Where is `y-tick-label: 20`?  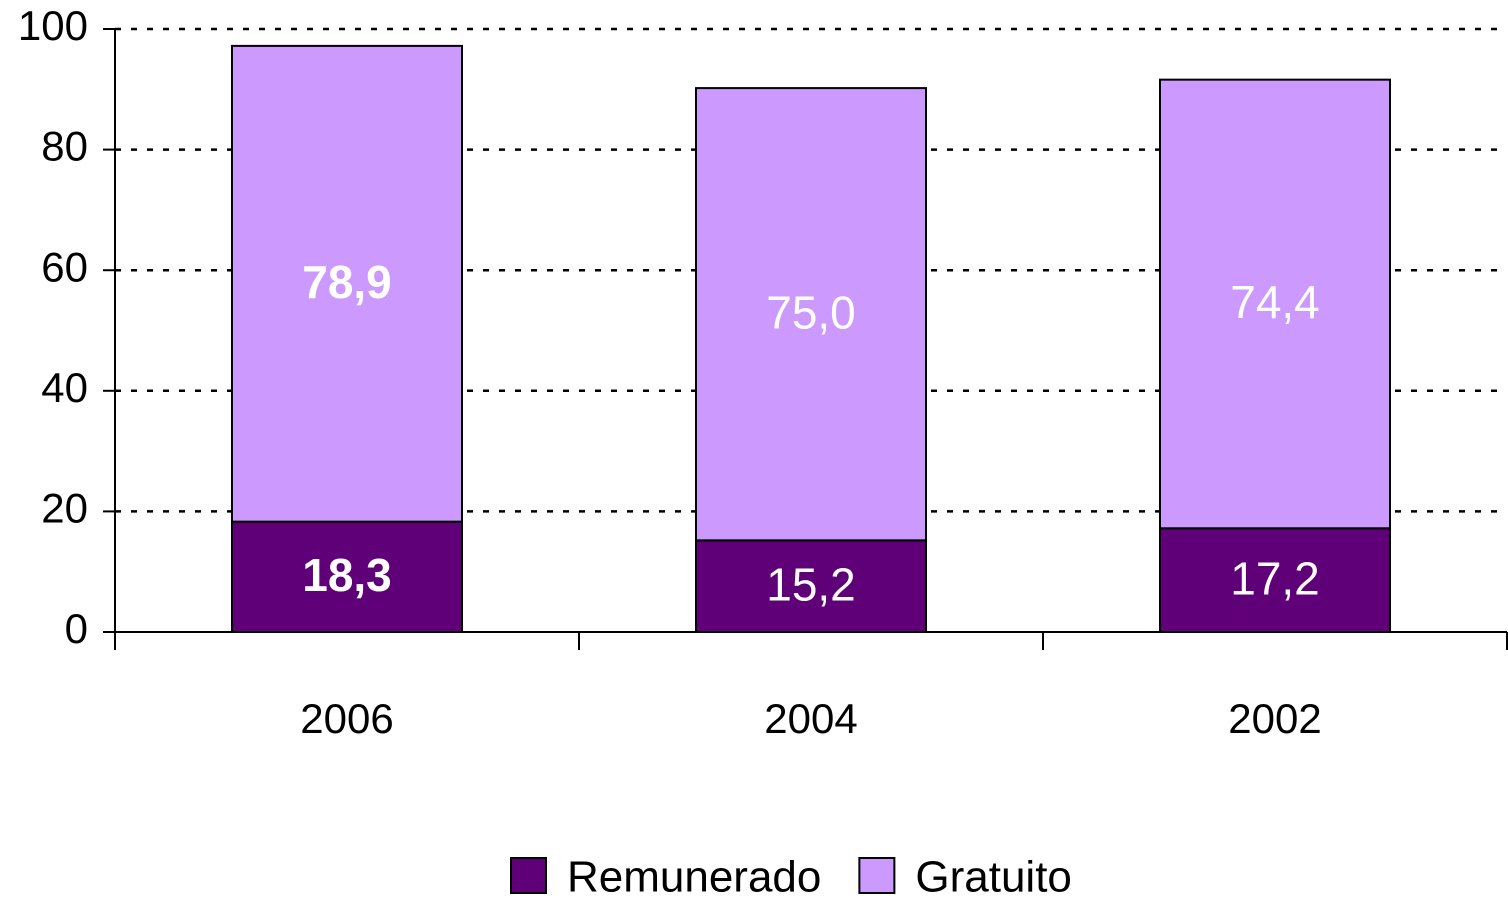 y-tick-label: 20 is located at coordinates (64, 507).